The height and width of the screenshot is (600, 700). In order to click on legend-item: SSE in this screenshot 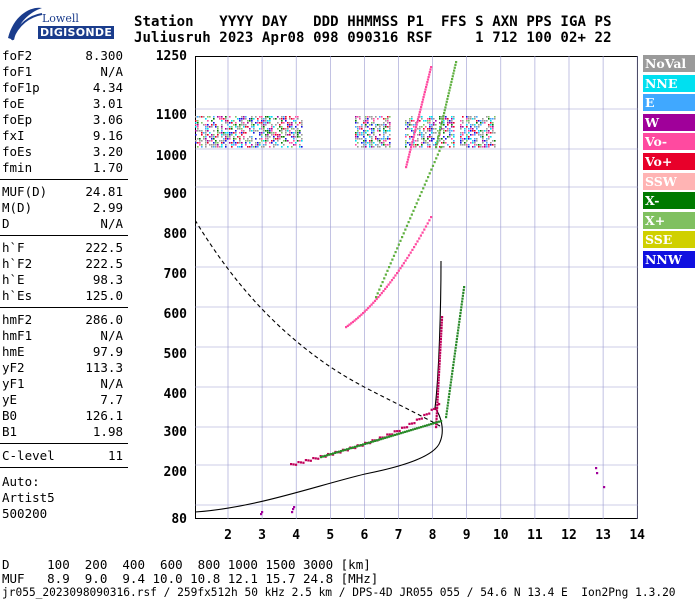, I will do `click(669, 240)`.